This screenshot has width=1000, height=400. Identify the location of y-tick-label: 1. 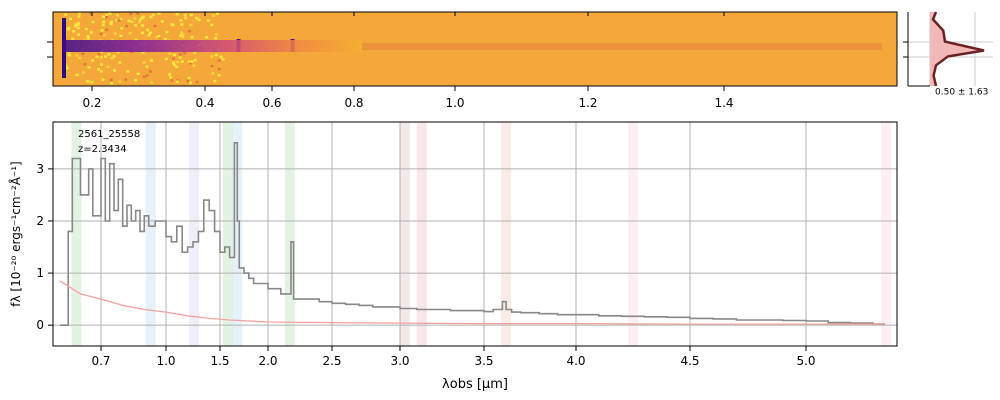
(40, 273).